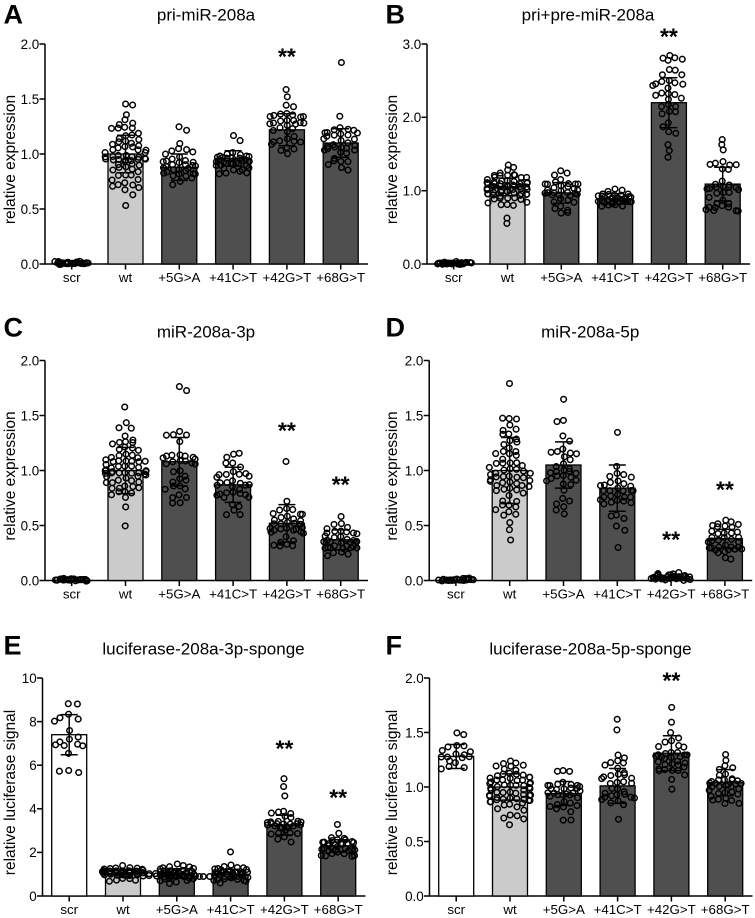 Image resolution: width=755 pixels, height=918 pixels. What do you see at coordinates (396, 15) in the screenshot?
I see `svg-text: B` at bounding box center [396, 15].